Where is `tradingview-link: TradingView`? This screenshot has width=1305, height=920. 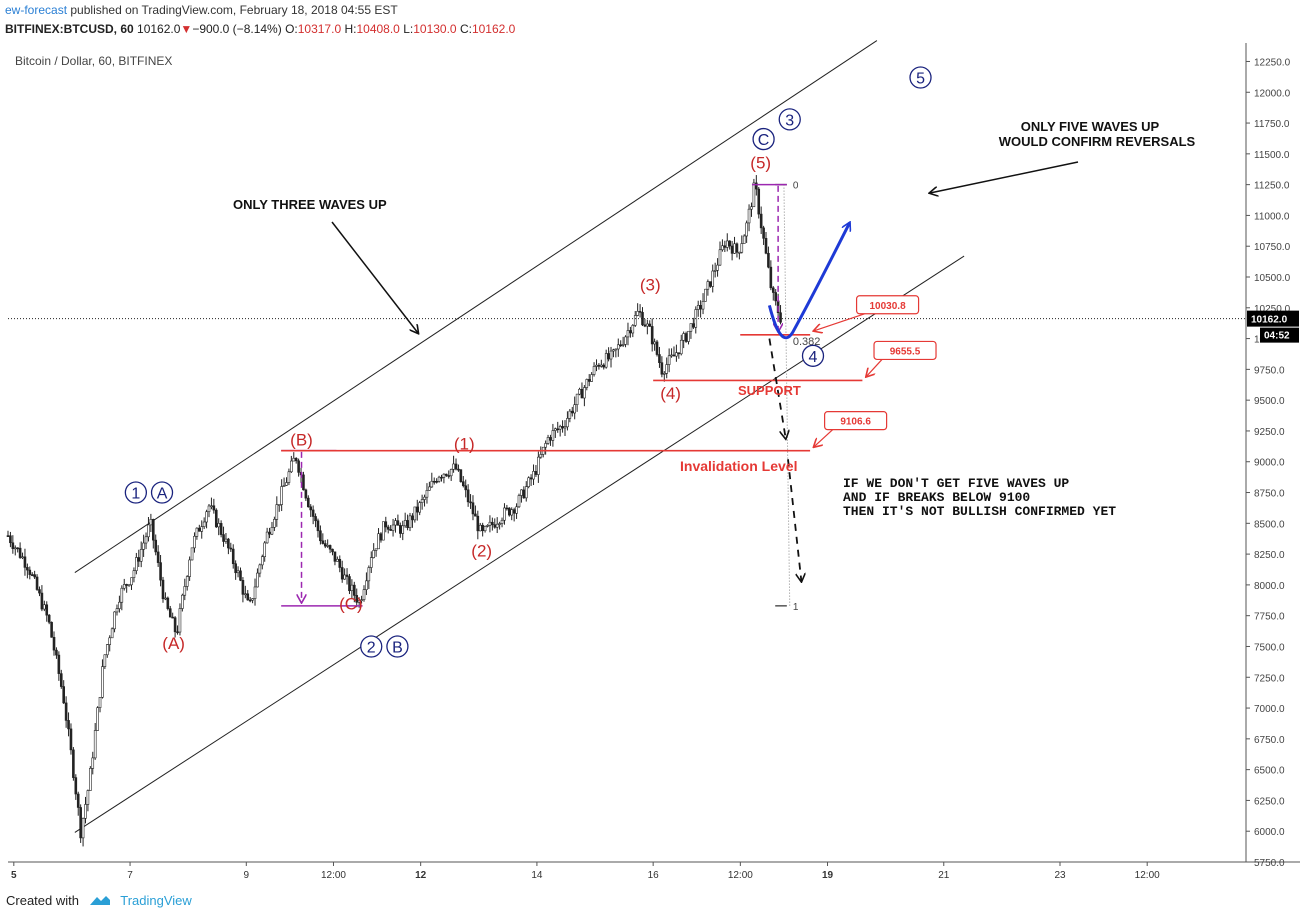
tradingview-link: TradingView is located at coordinates (156, 900).